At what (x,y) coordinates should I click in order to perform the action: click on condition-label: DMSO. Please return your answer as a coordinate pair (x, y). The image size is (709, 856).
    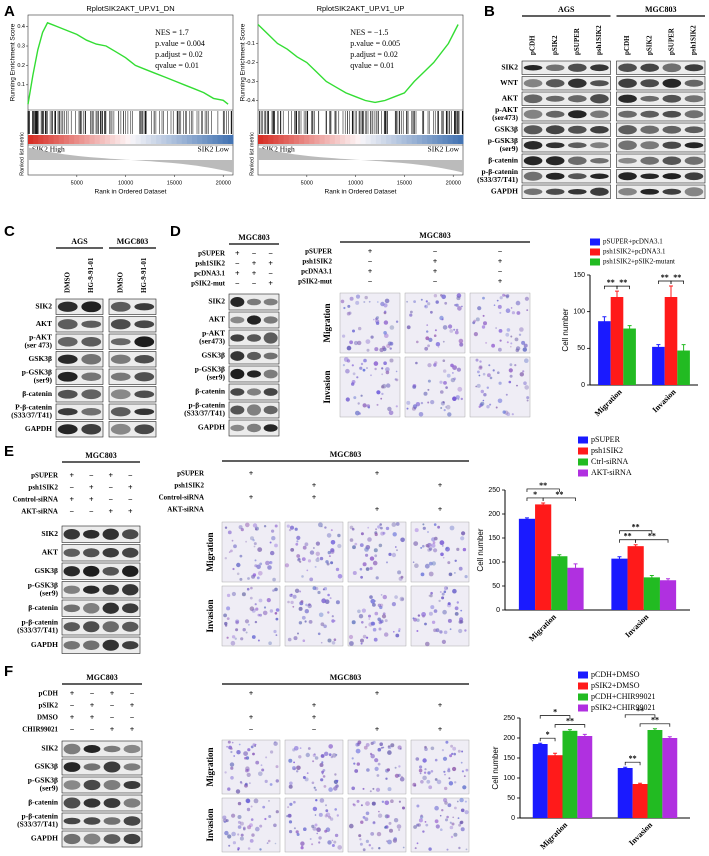
    Looking at the image, I should click on (48, 718).